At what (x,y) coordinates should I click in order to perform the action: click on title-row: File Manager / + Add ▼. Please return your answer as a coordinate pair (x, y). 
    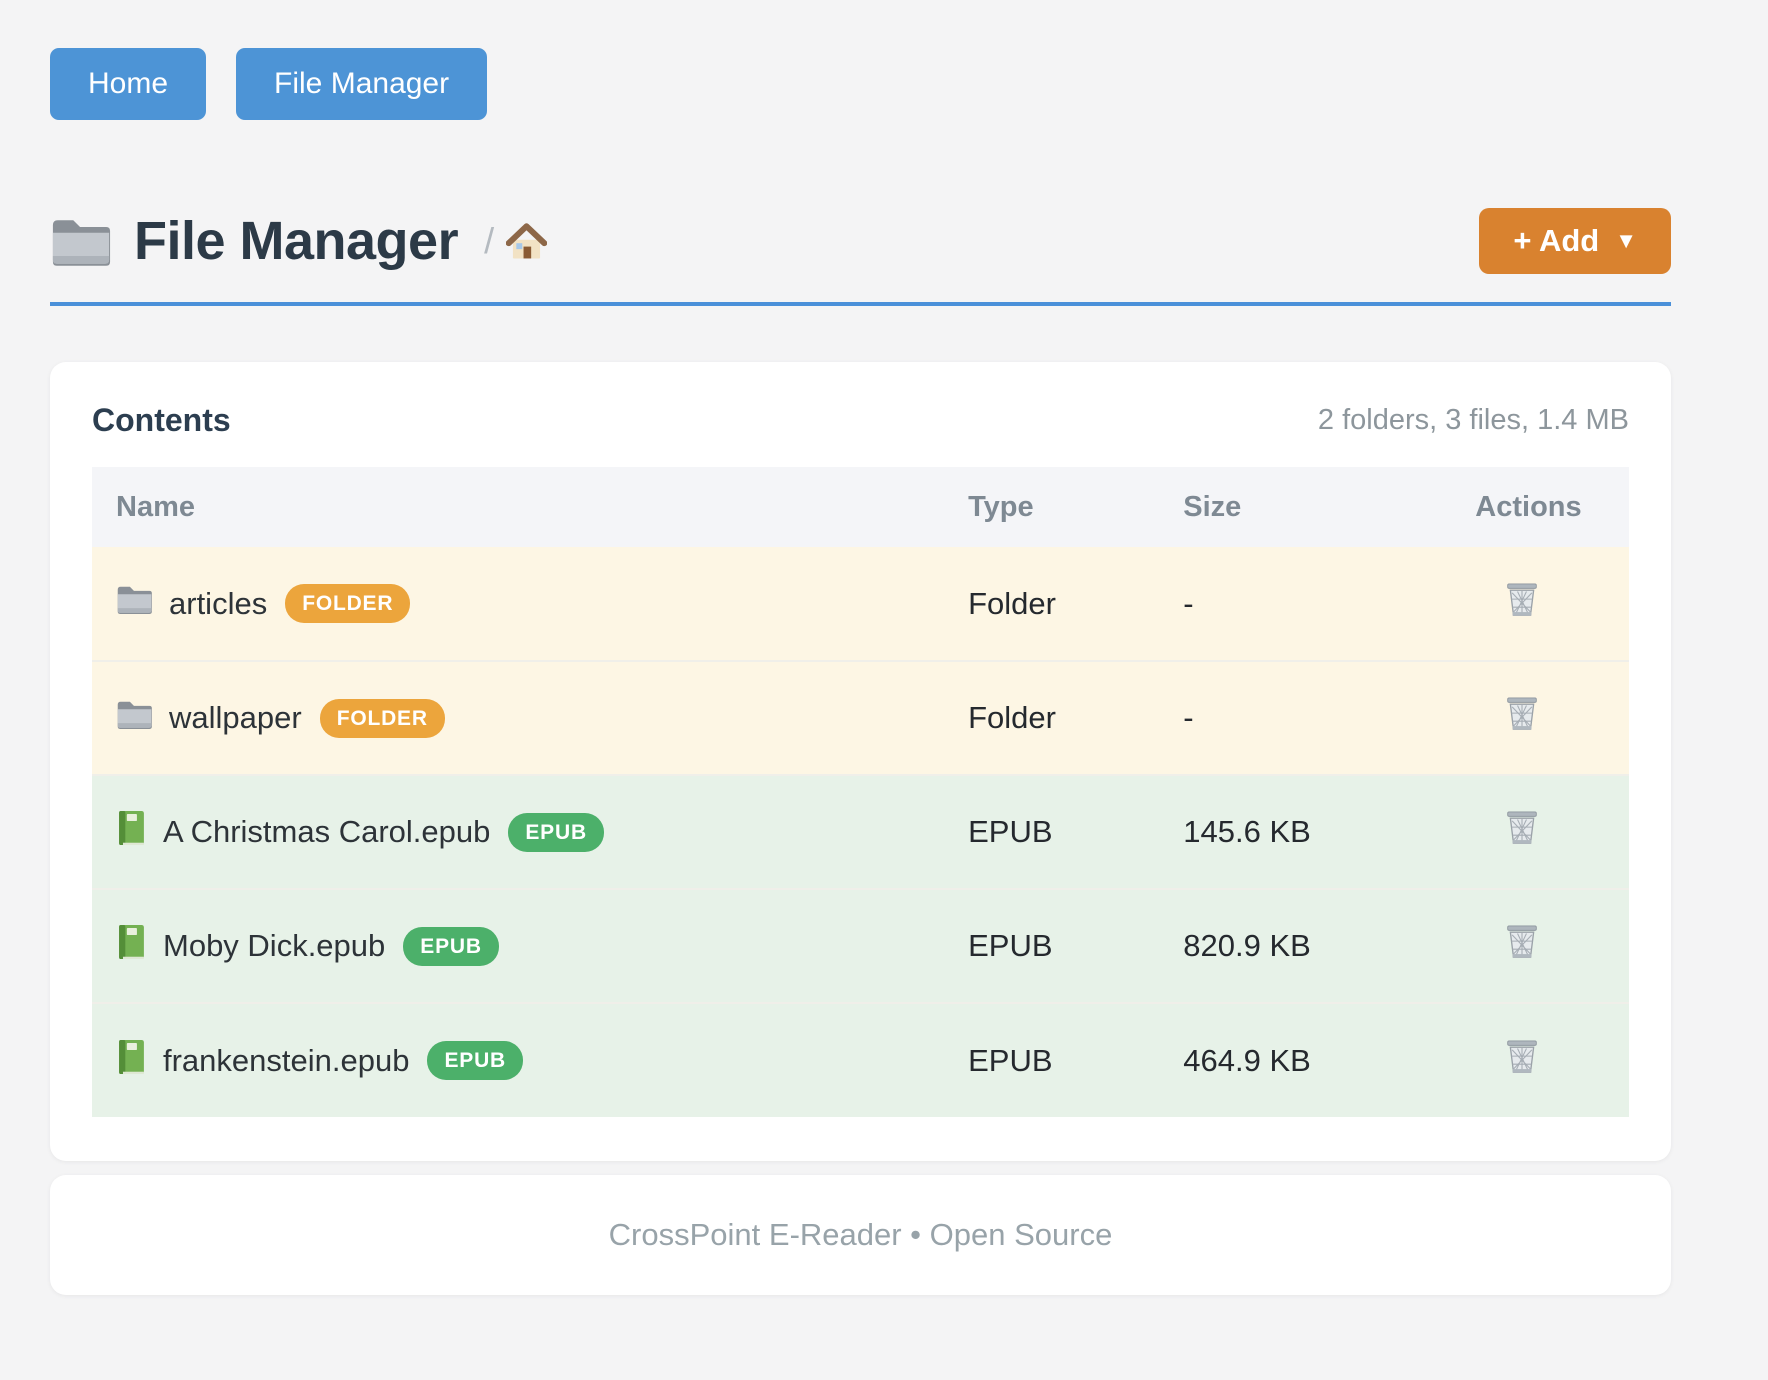
    Looking at the image, I should click on (860, 241).